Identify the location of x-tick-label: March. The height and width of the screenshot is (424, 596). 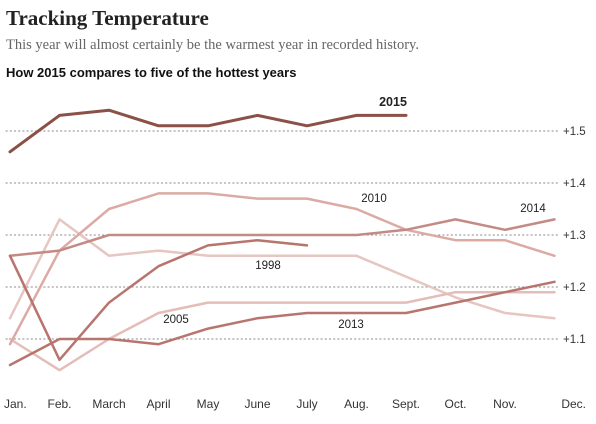
(108, 404).